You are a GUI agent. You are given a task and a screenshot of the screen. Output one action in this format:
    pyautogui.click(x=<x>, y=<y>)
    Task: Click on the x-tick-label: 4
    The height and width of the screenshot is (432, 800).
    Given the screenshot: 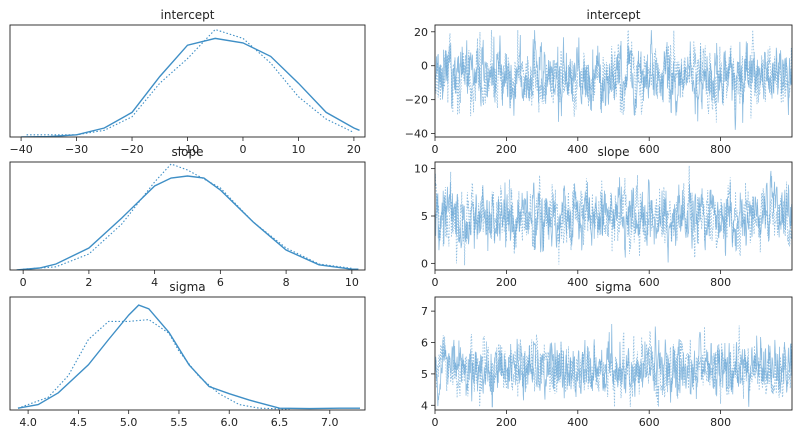 What is the action you would take?
    pyautogui.click(x=154, y=282)
    